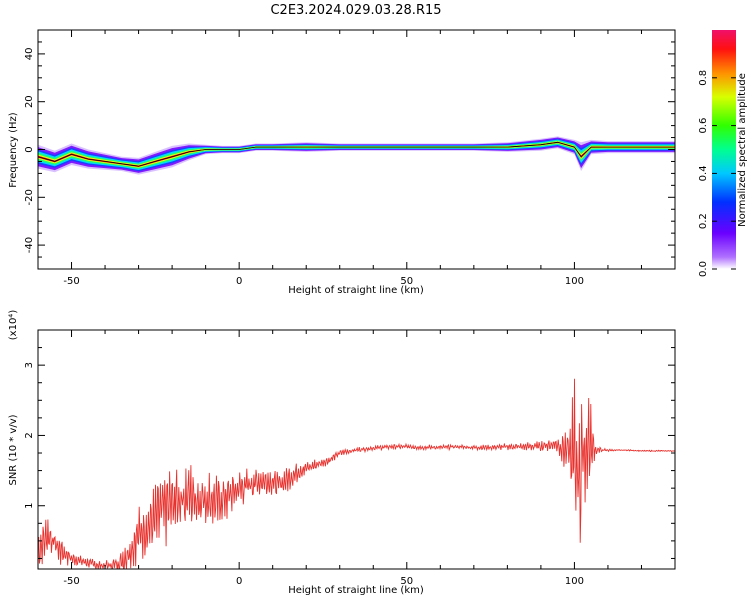 The width and height of the screenshot is (750, 600). I want to click on snr-x-tick-label: 0, so click(239, 581).